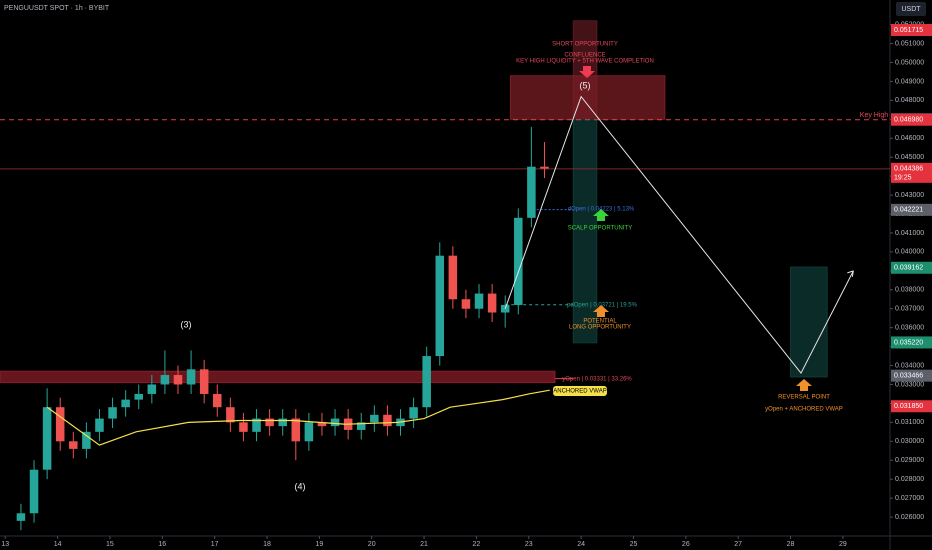  I want to click on annotation: Key High, so click(874, 115).